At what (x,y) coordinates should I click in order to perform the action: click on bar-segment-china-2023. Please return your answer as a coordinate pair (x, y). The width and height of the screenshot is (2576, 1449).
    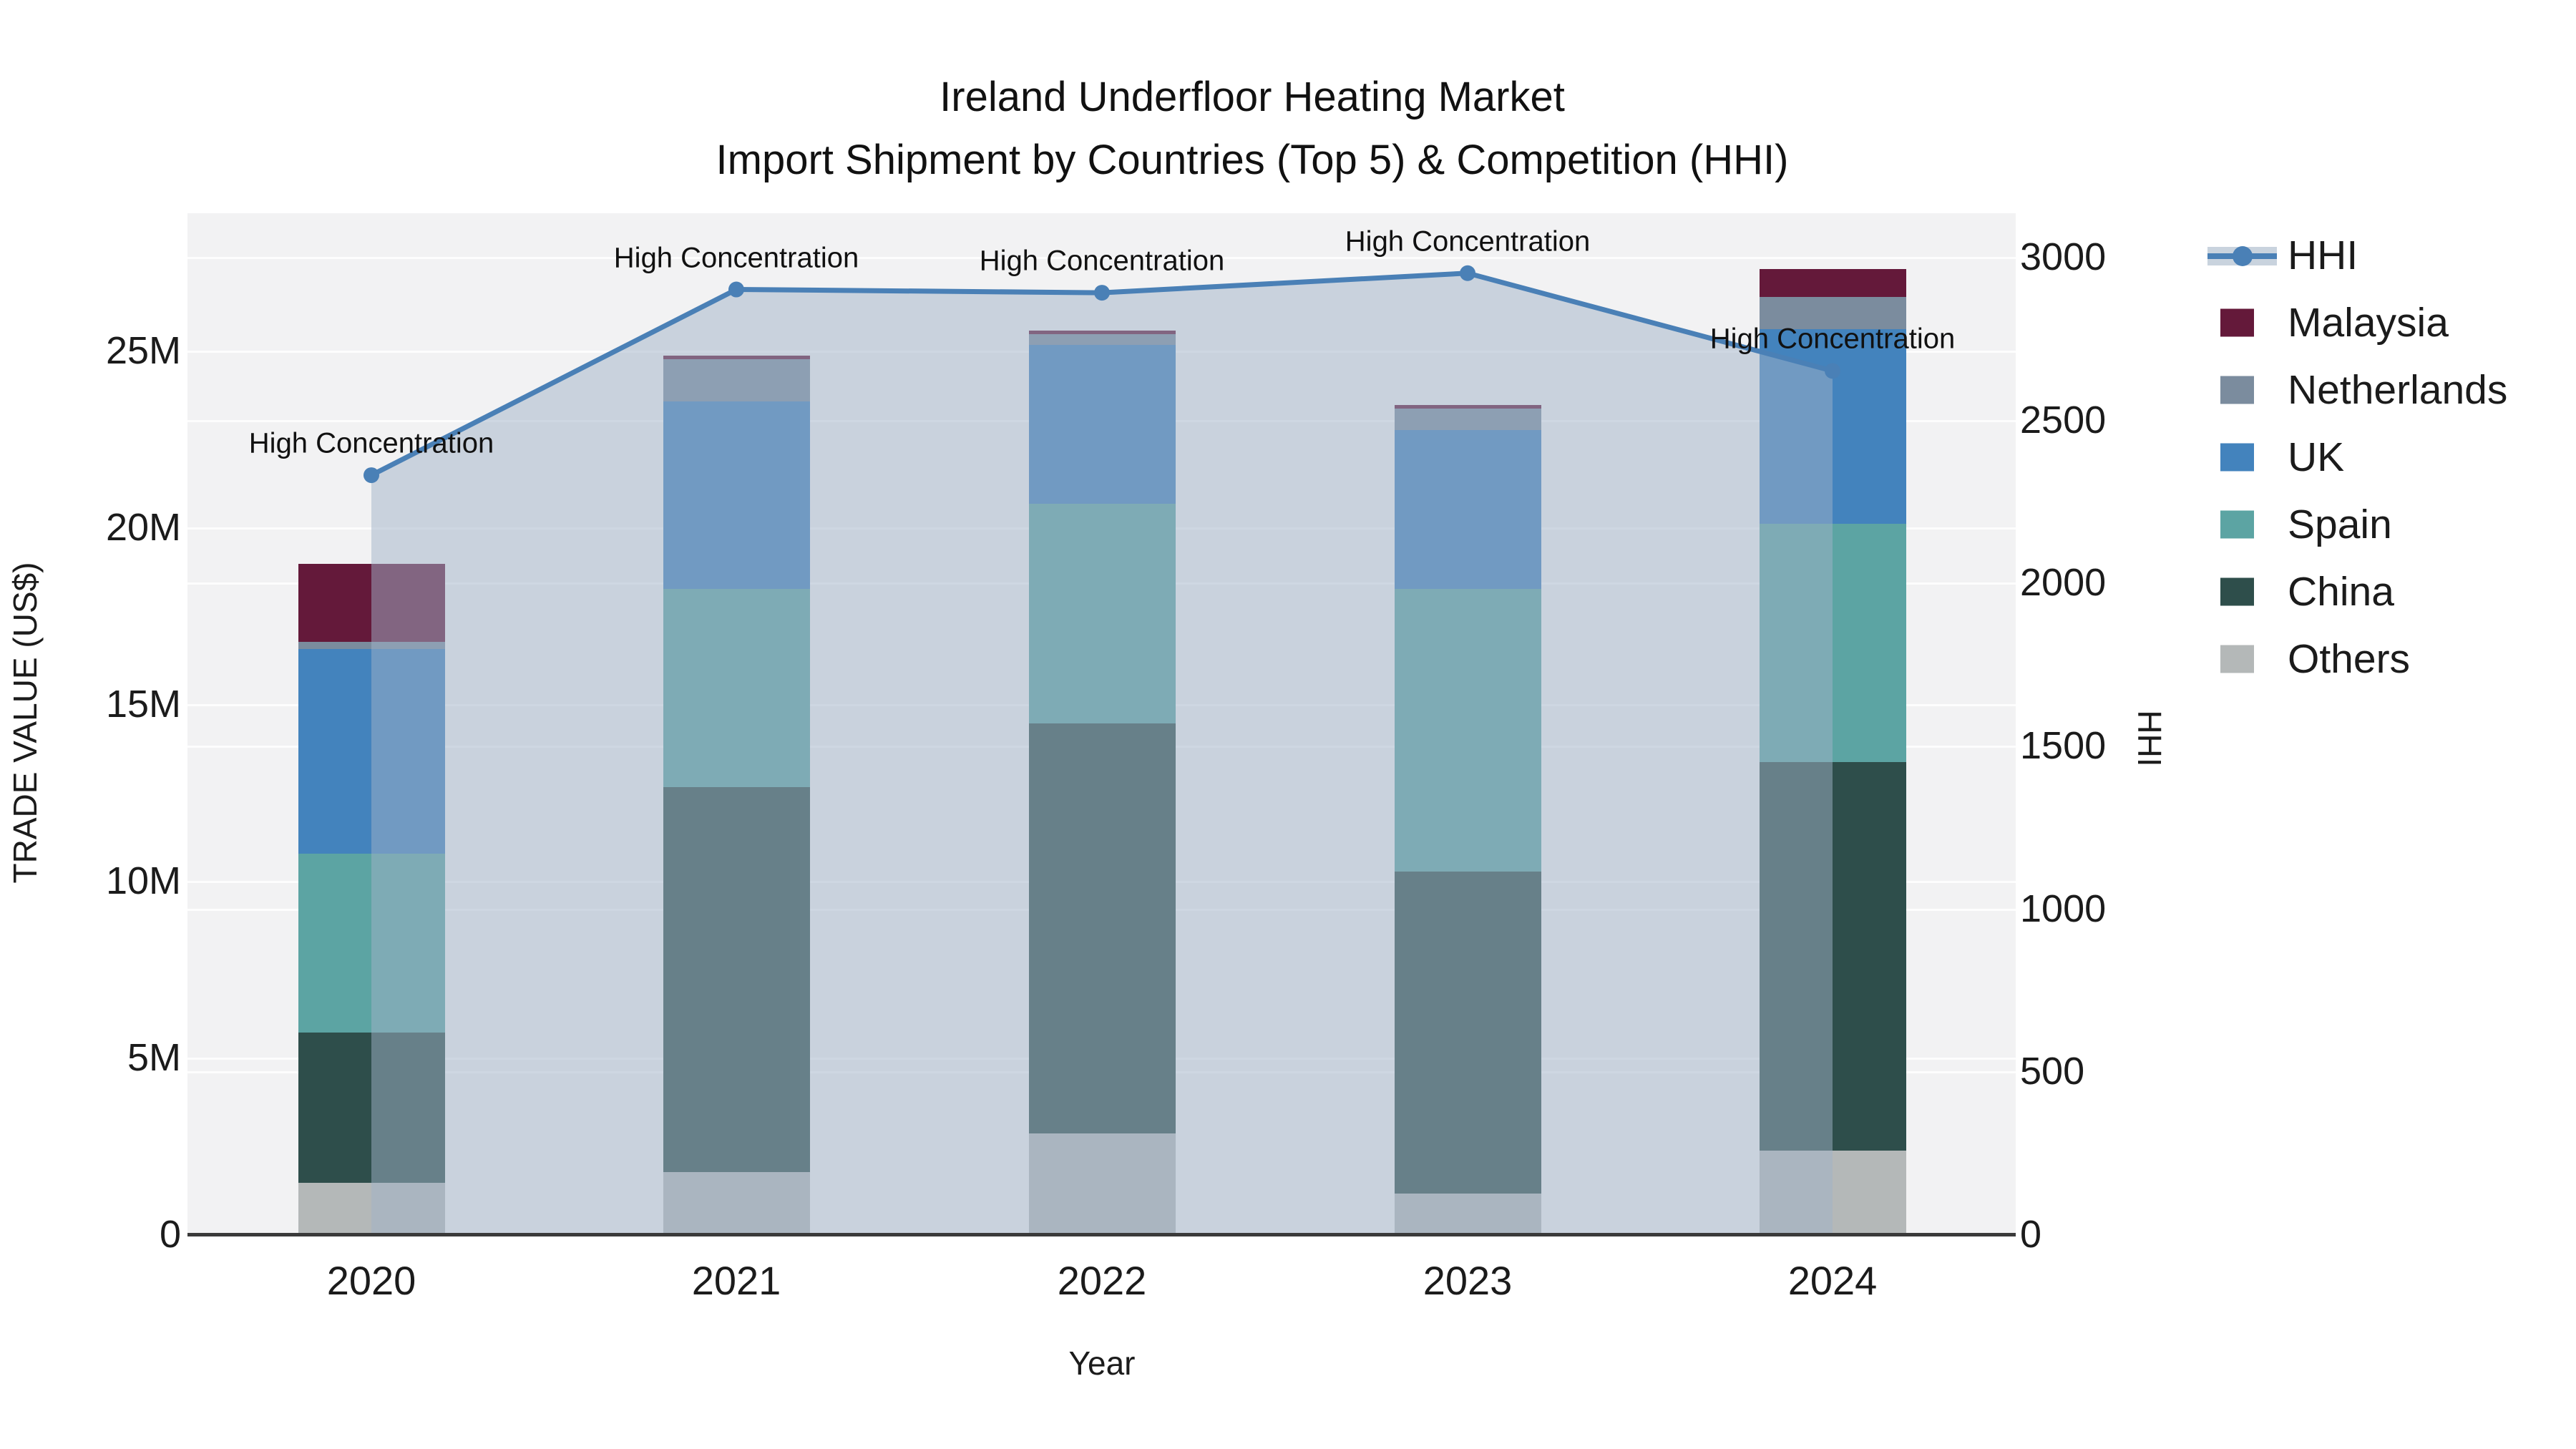
    Looking at the image, I should click on (1467, 1033).